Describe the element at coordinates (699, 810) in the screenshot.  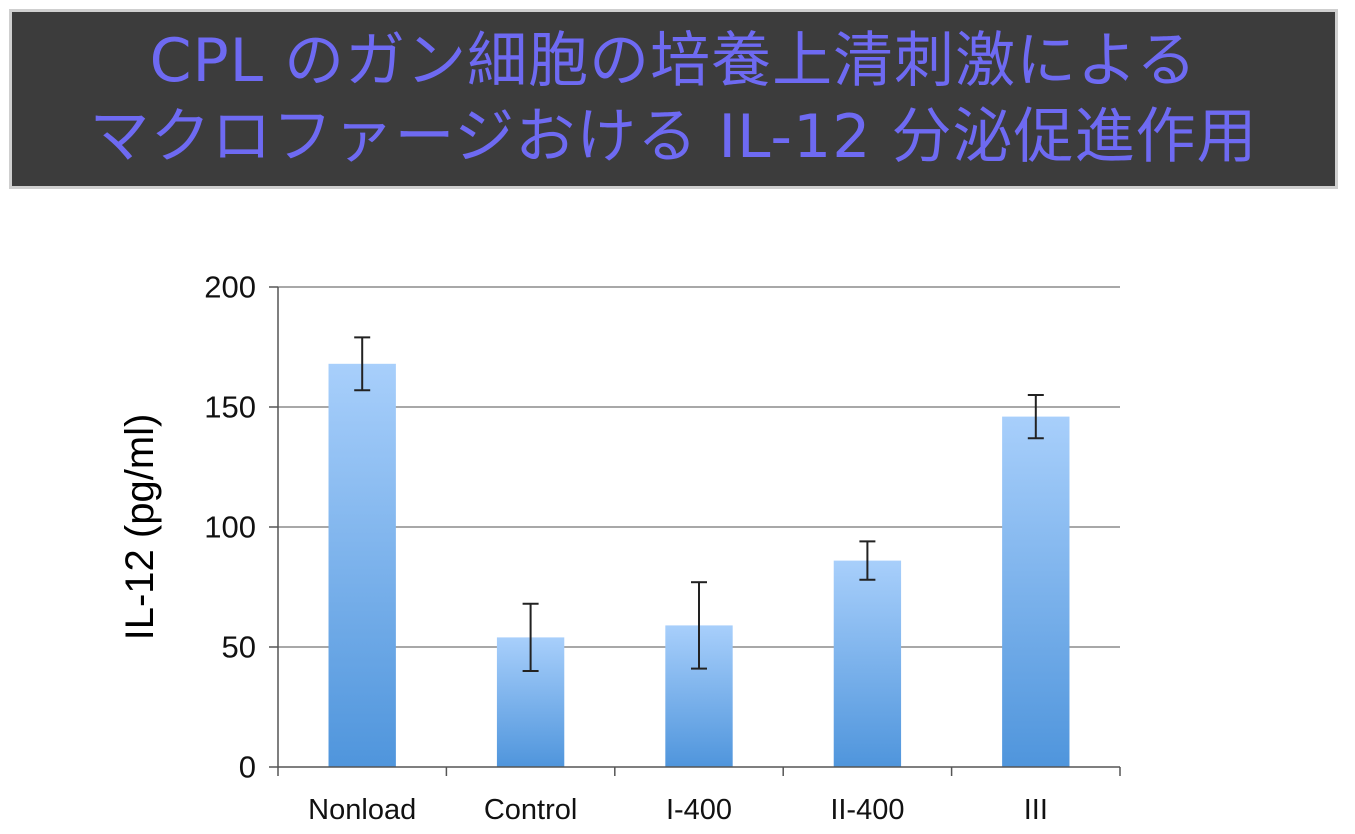
I see `x-category-label: I-400` at that location.